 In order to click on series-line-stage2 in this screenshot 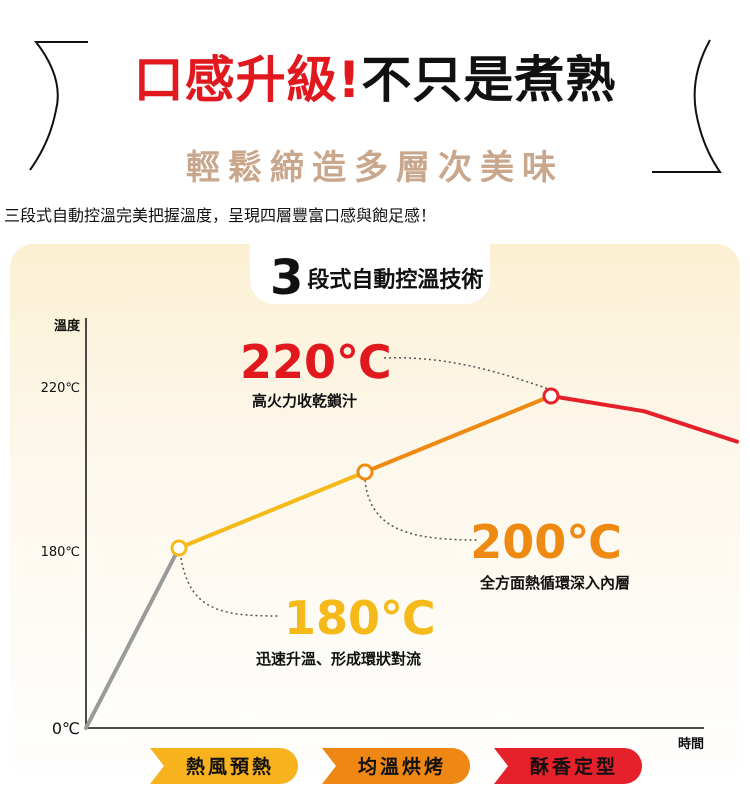, I will do `click(458, 434)`.